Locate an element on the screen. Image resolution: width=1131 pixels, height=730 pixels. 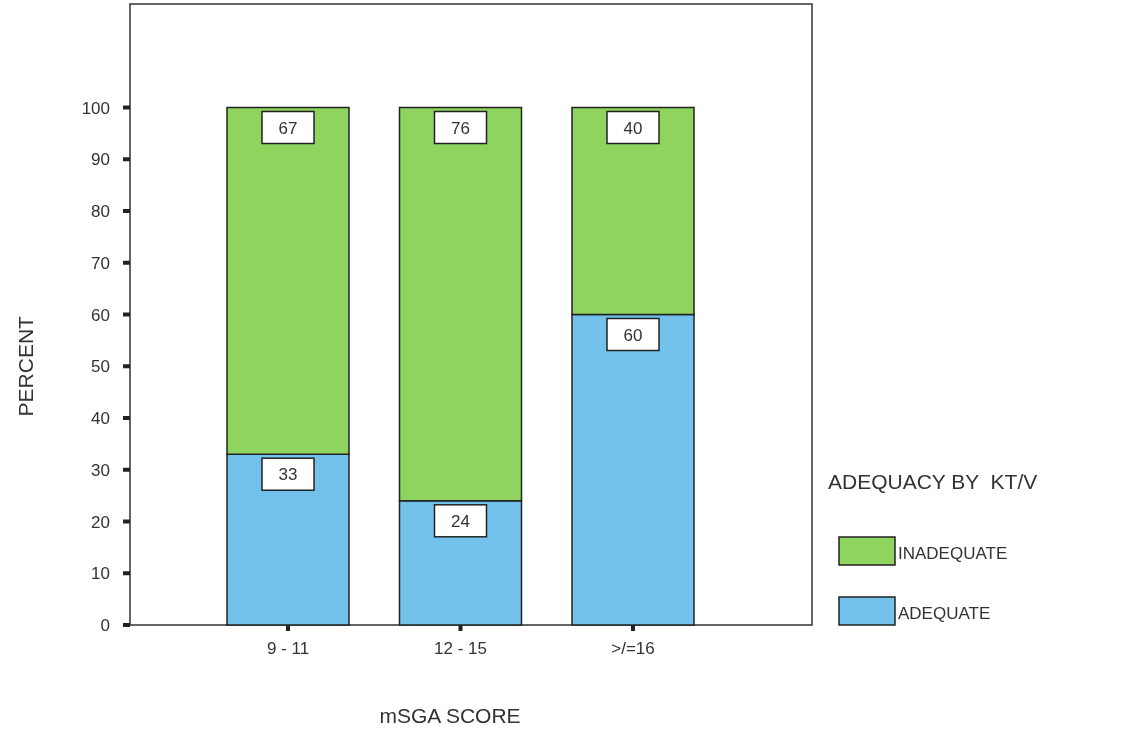
x-tick-label: >/=16 is located at coordinates (633, 648).